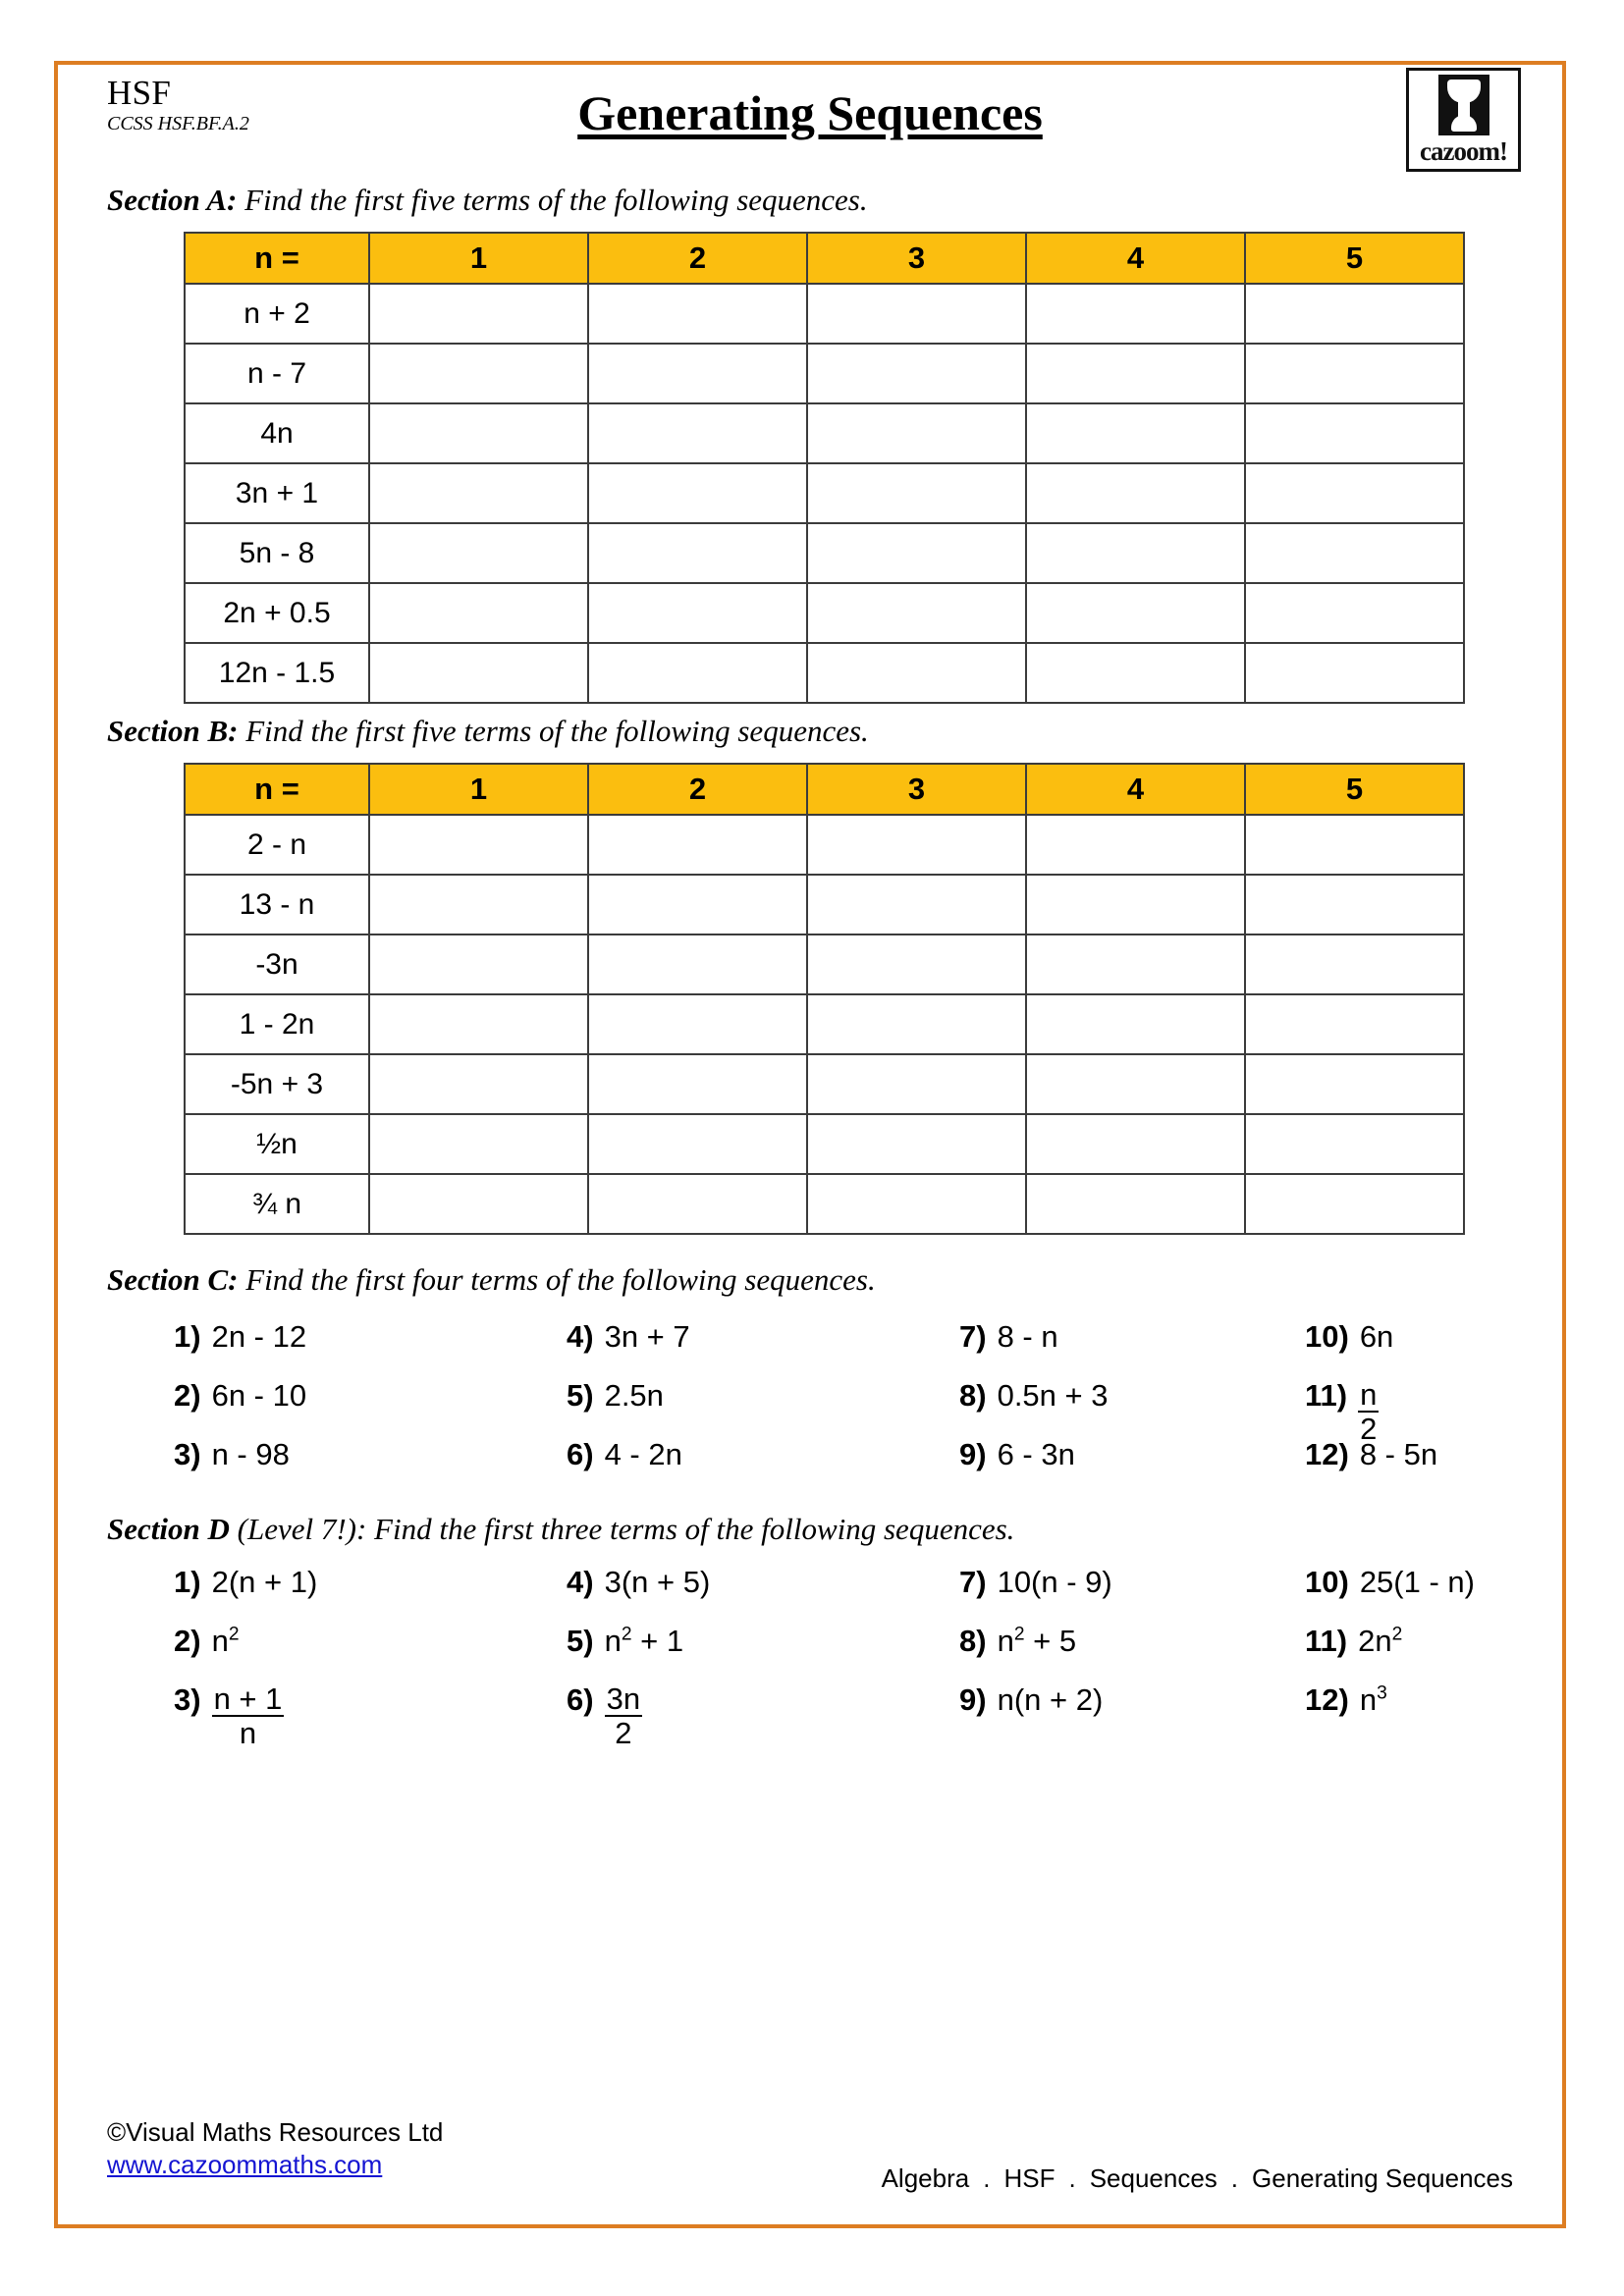  Describe the element at coordinates (1053, 1395) in the screenshot. I see `question-expression: 0.5n + 3` at that location.